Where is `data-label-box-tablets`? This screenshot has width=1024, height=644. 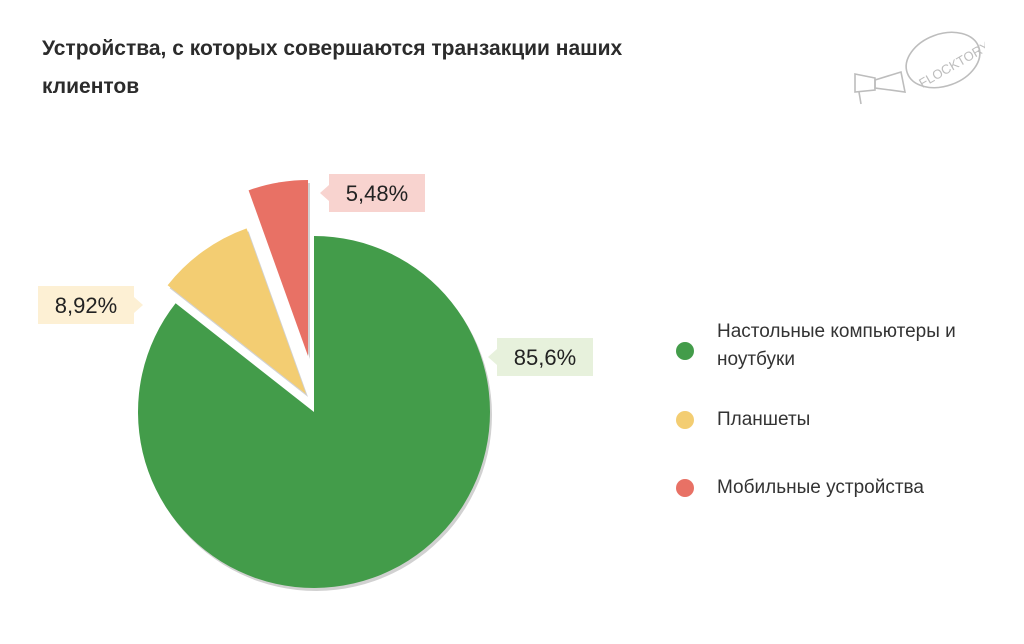 data-label-box-tablets is located at coordinates (90, 305).